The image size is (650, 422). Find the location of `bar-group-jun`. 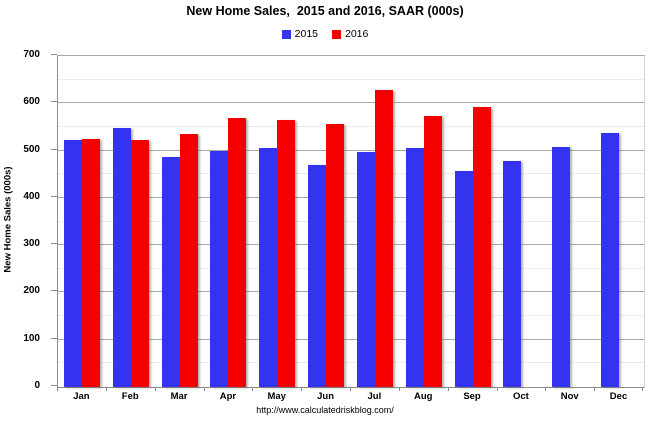

bar-group-jun is located at coordinates (326, 221).